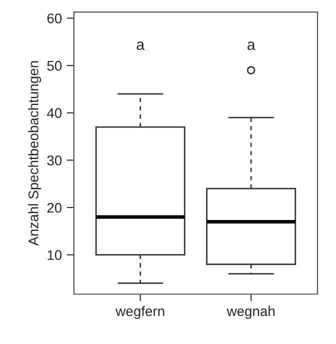  Describe the element at coordinates (250, 312) in the screenshot. I see `x-tick-label: wegnah` at that location.